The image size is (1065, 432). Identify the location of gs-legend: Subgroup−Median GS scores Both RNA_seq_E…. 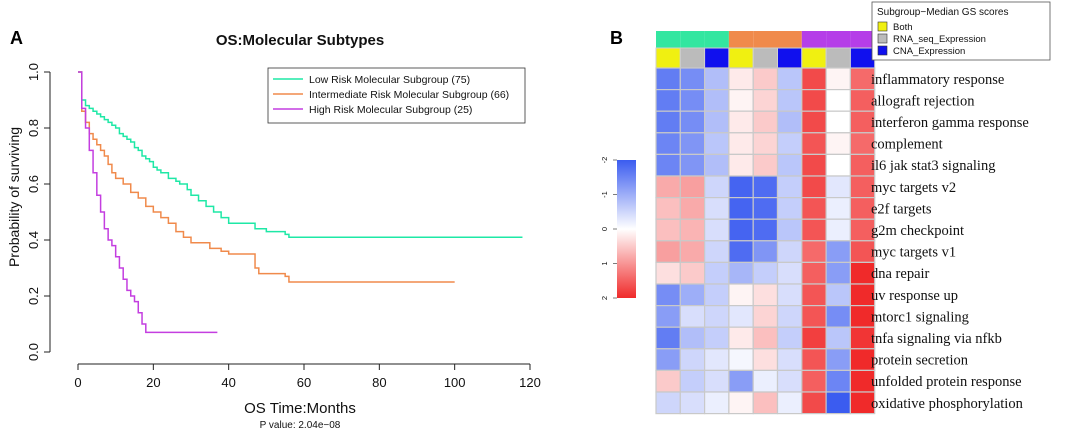
(961, 31).